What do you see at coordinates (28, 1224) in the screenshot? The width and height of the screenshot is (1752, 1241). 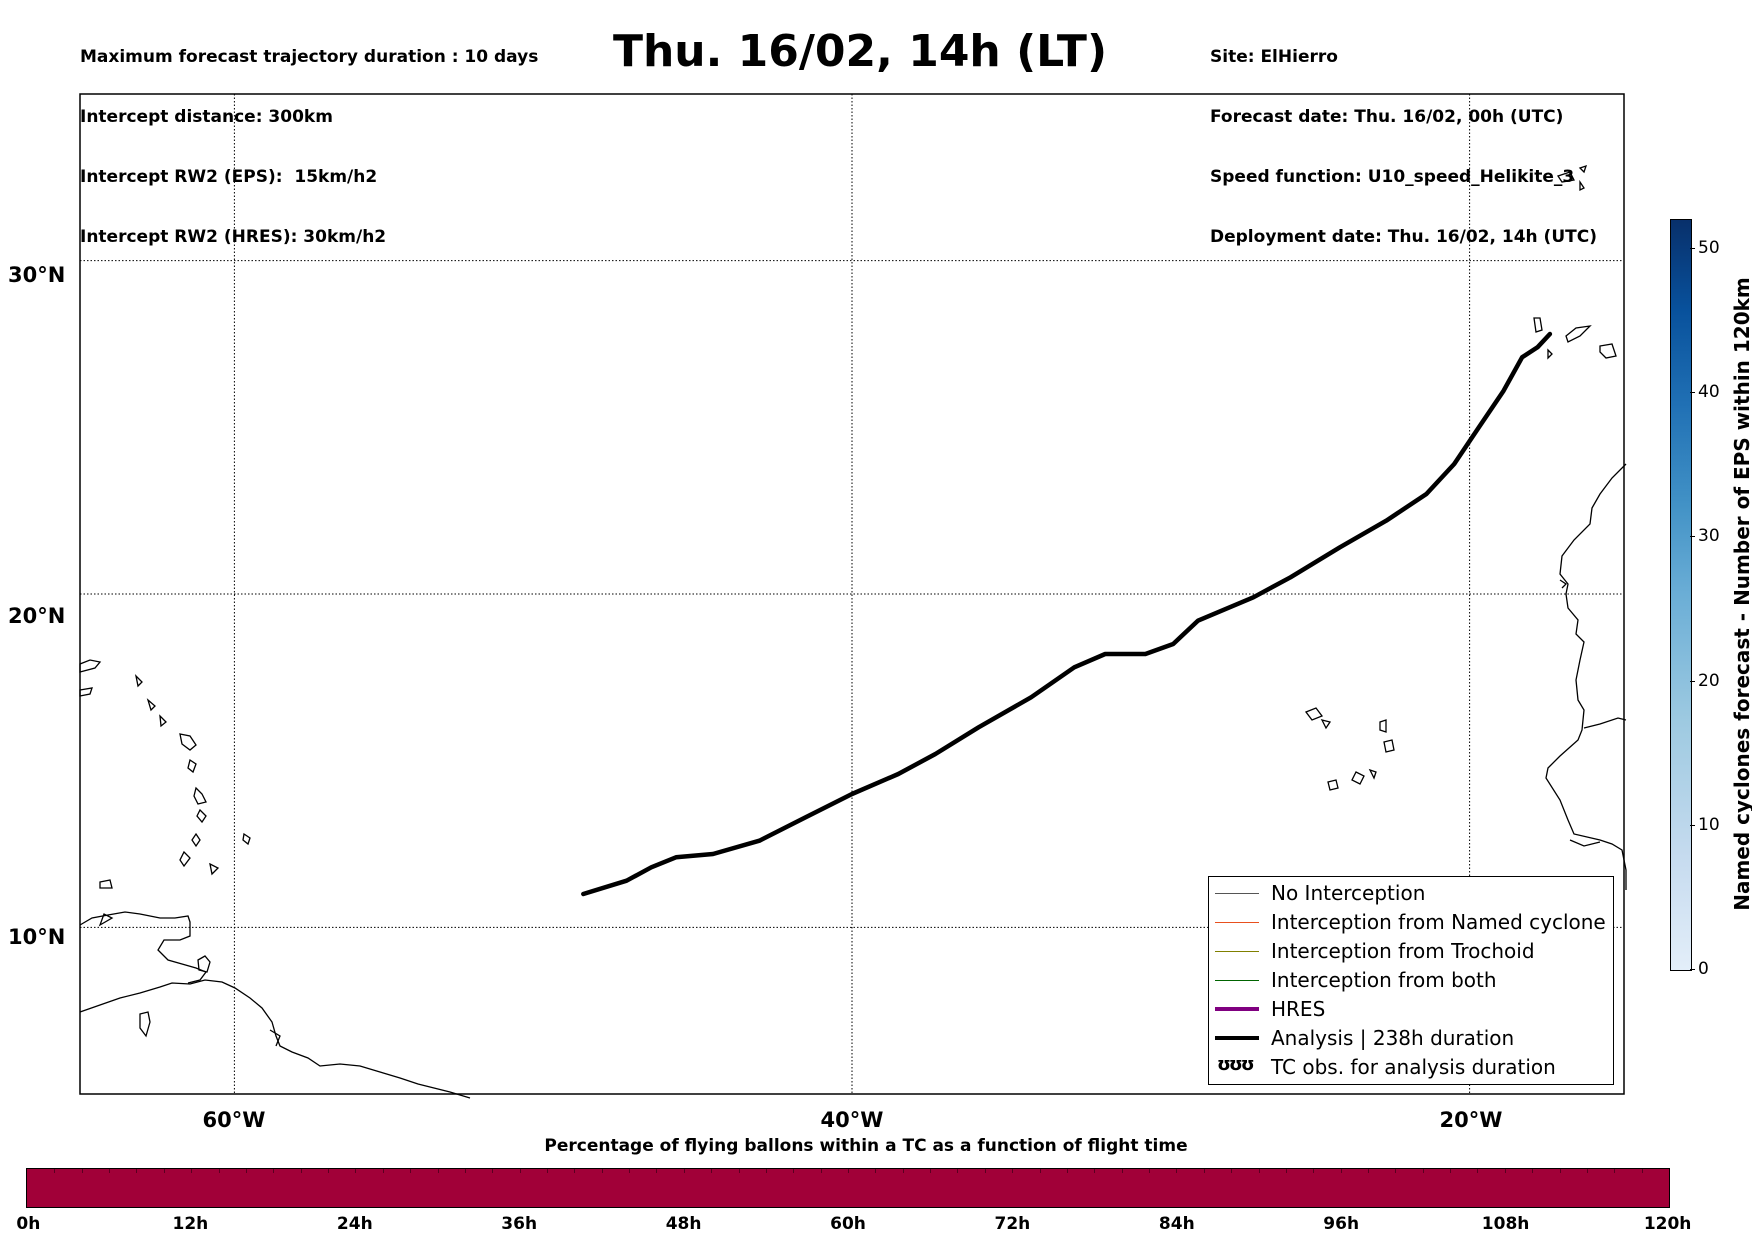 I see `flight-bar-tick: 0h` at bounding box center [28, 1224].